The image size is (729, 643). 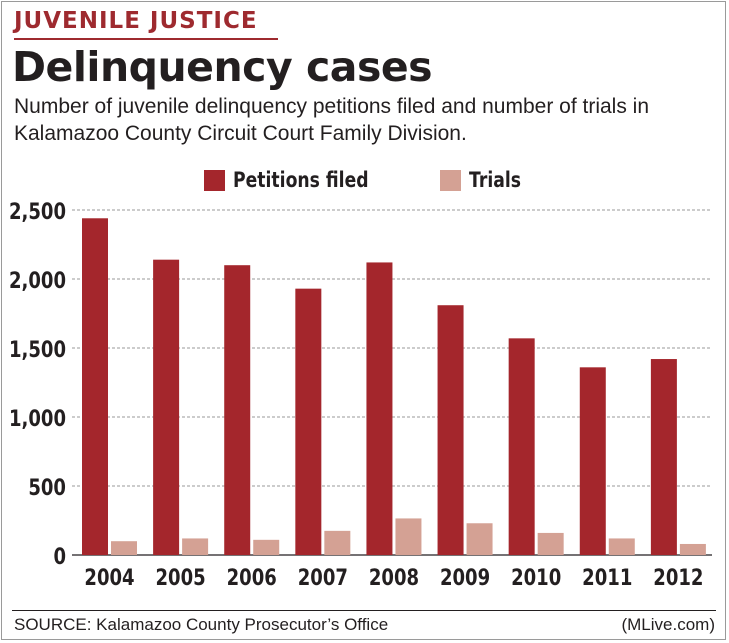 What do you see at coordinates (252, 577) in the screenshot?
I see `x-tick-label: 2006` at bounding box center [252, 577].